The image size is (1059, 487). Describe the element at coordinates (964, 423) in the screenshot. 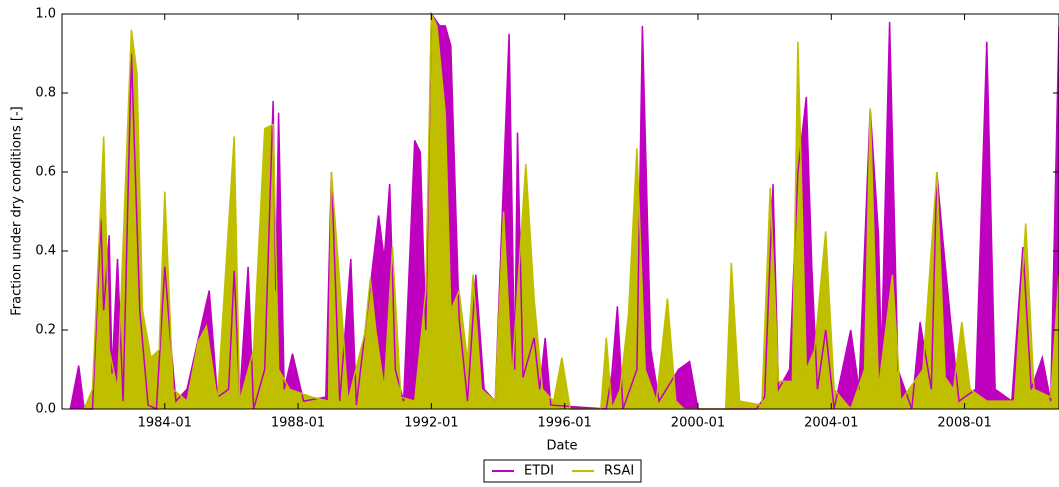

I see `x-tick-label: 2008-01` at that location.